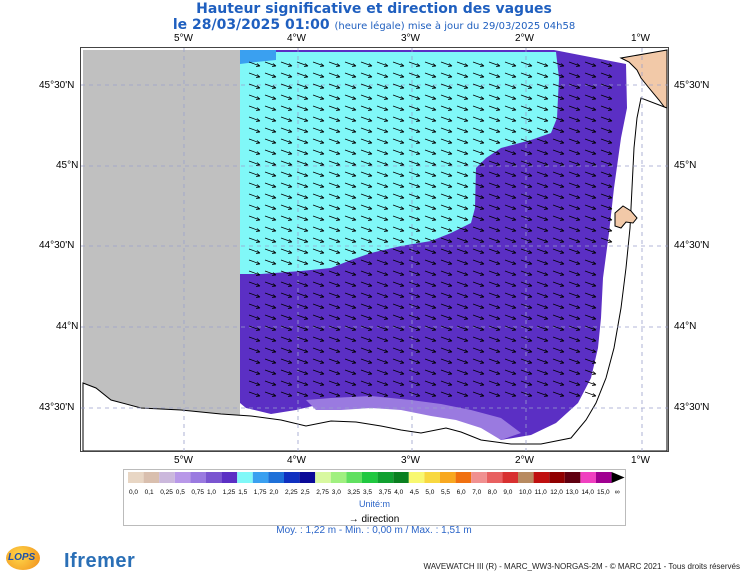  I want to click on date-label: le 28/03/2025 01:00, so click(251, 25).